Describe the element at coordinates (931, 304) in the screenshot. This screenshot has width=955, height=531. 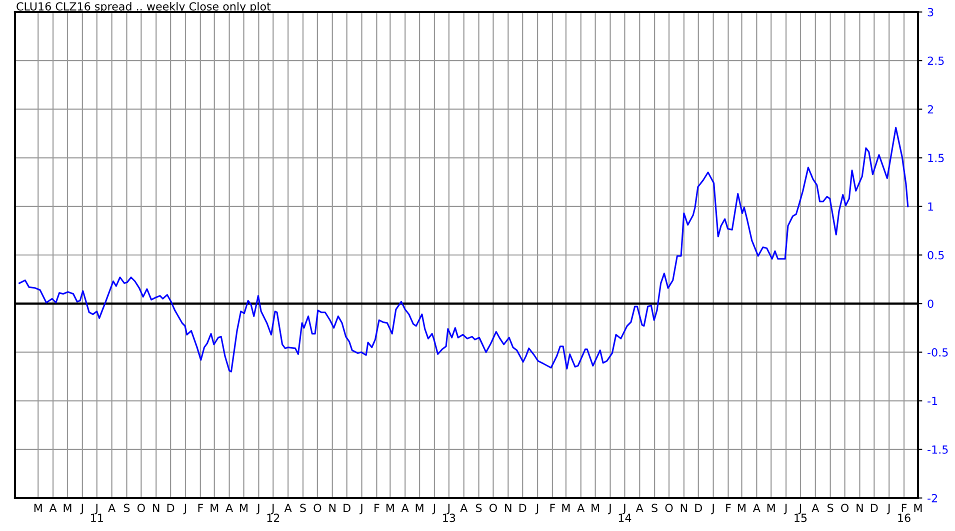
I see `y-tick-label: 0` at that location.